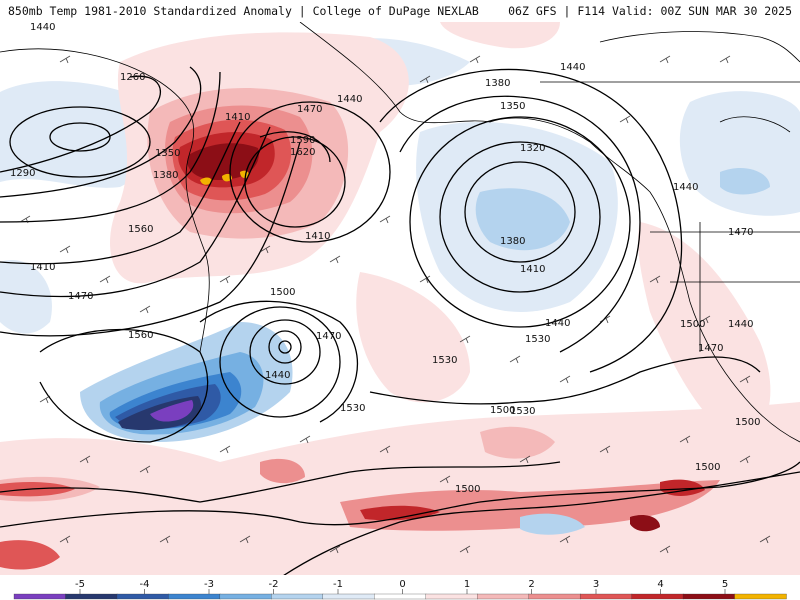  I want to click on colorbar-swatches, so click(400, 596).